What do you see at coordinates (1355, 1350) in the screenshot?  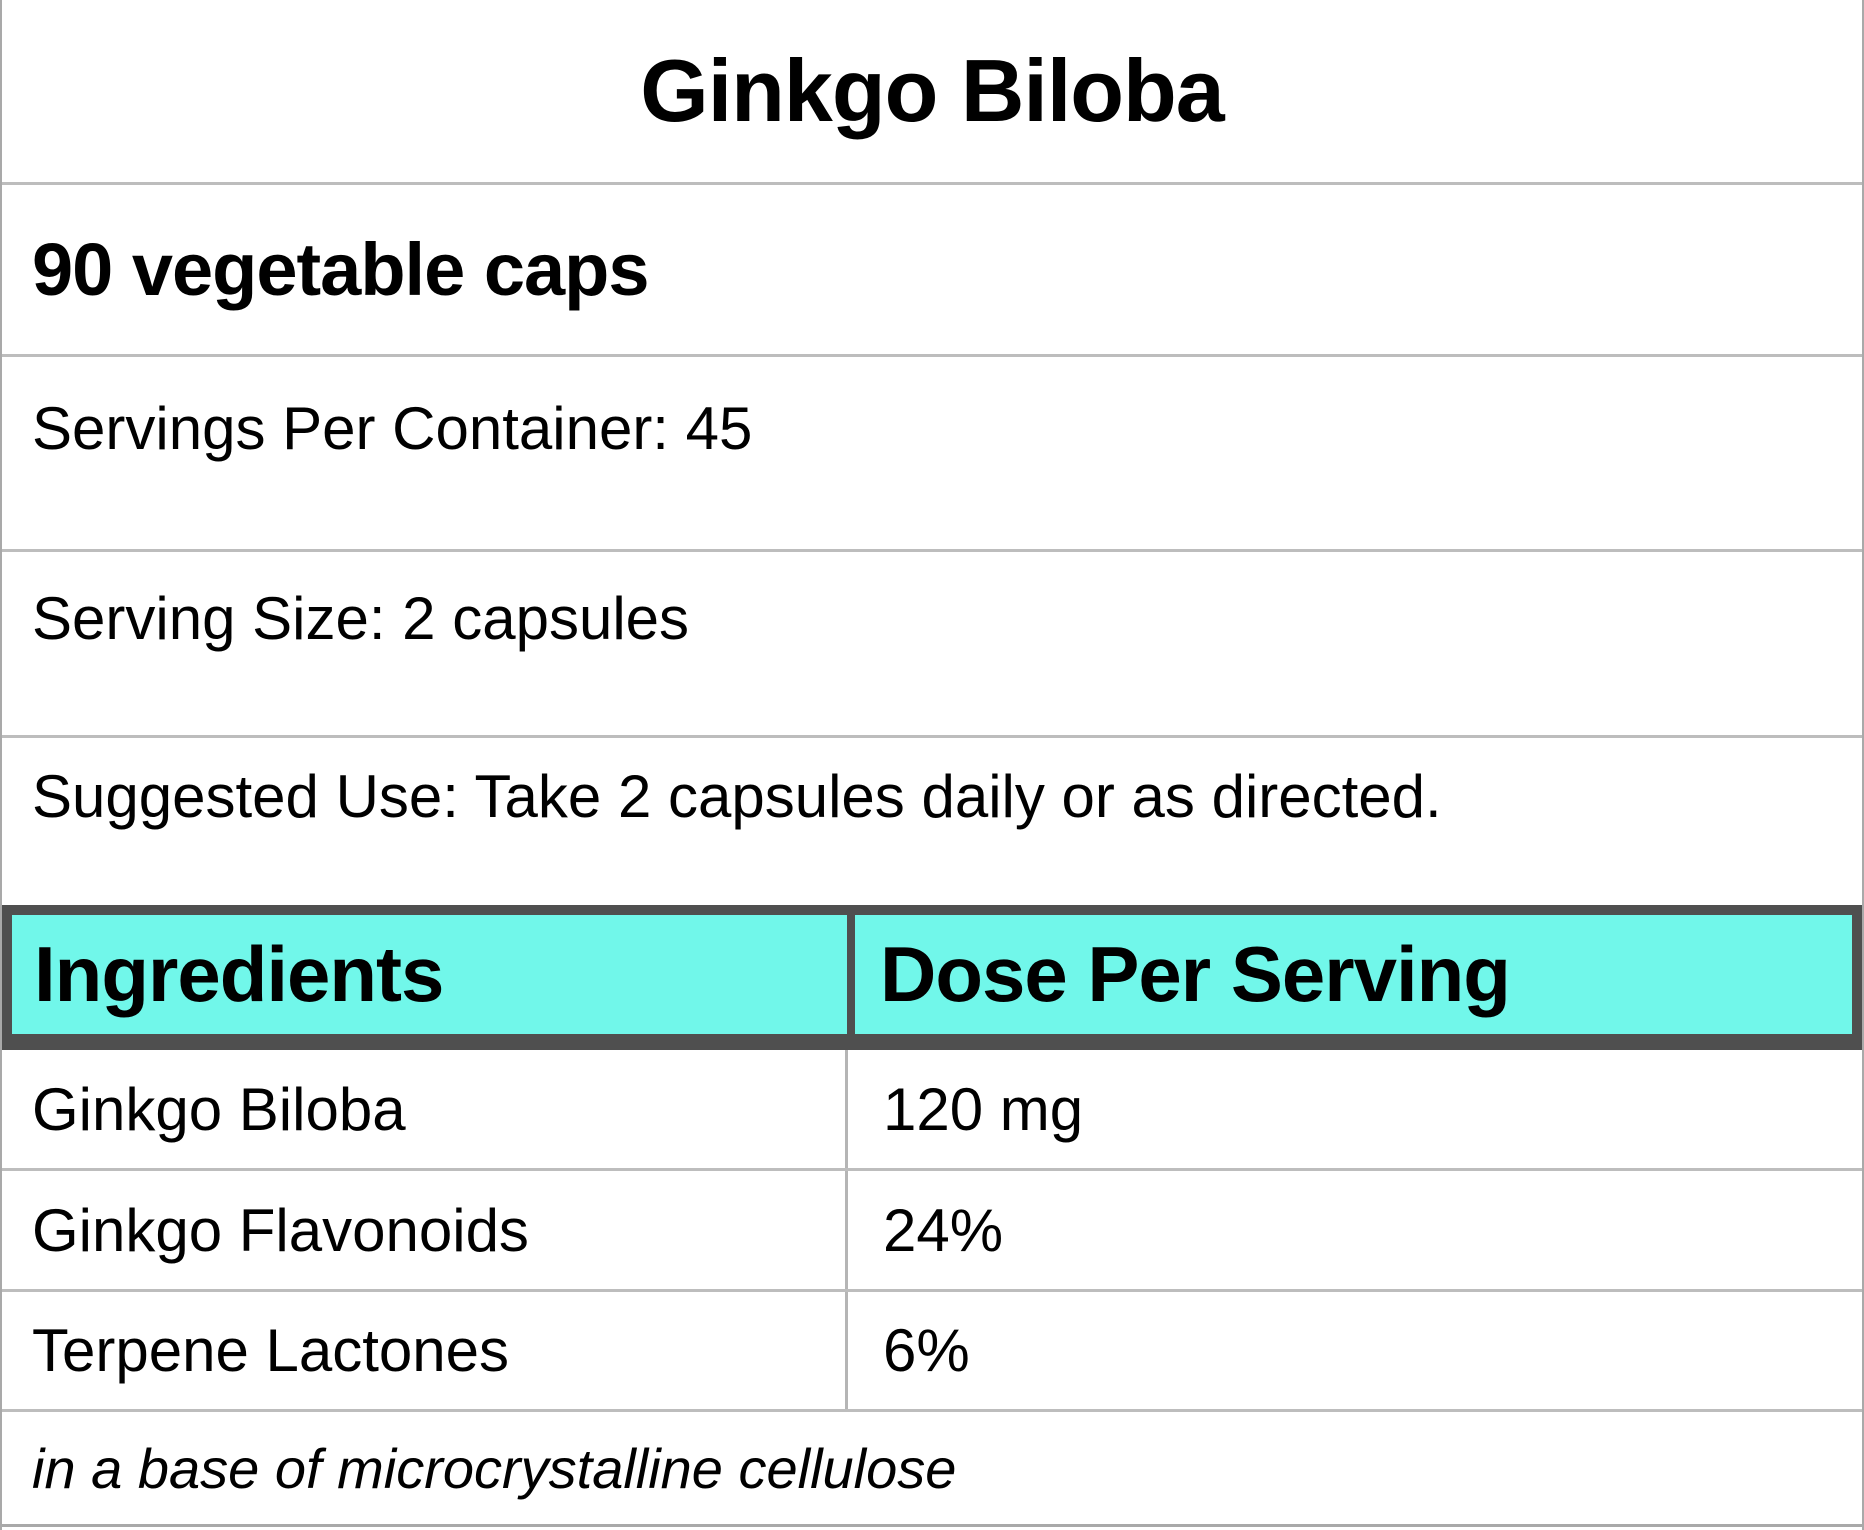 I see `ingredient-dose-cell: 6%` at bounding box center [1355, 1350].